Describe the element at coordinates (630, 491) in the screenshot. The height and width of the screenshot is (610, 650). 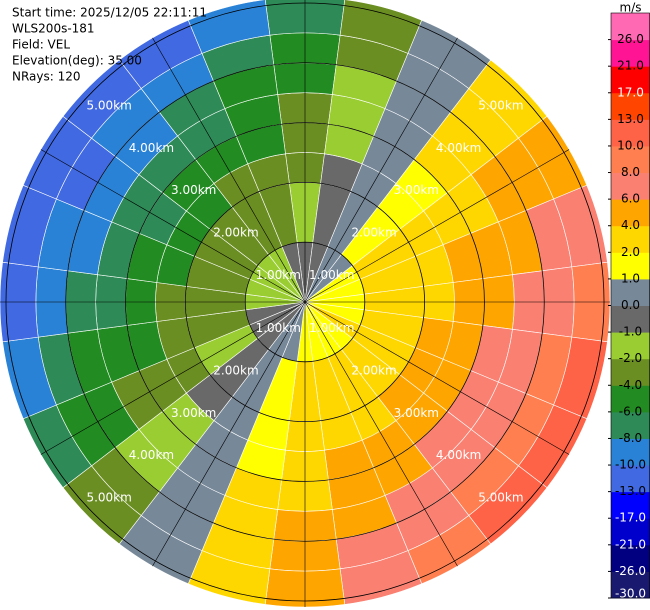
I see `colorbar-label: -13.0` at that location.